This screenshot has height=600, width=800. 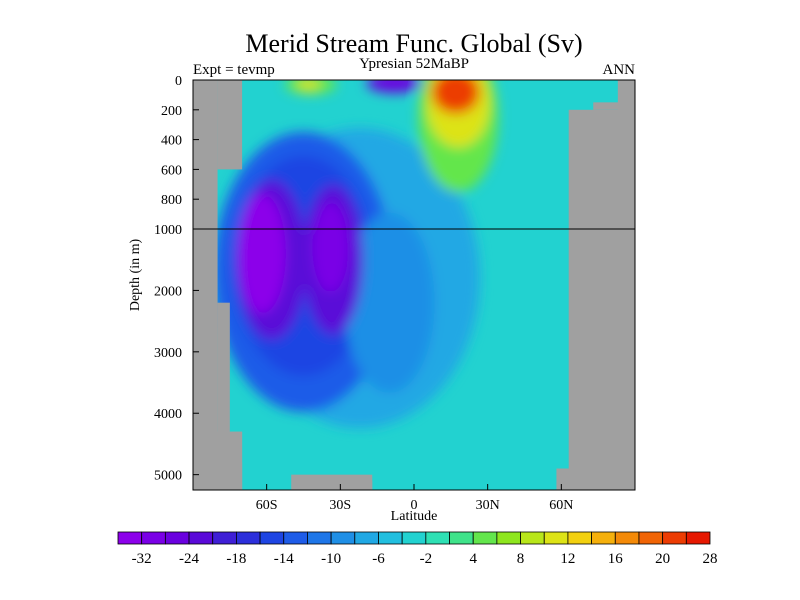 What do you see at coordinates (234, 70) in the screenshot?
I see `experiment-label: Expt = tevmp` at bounding box center [234, 70].